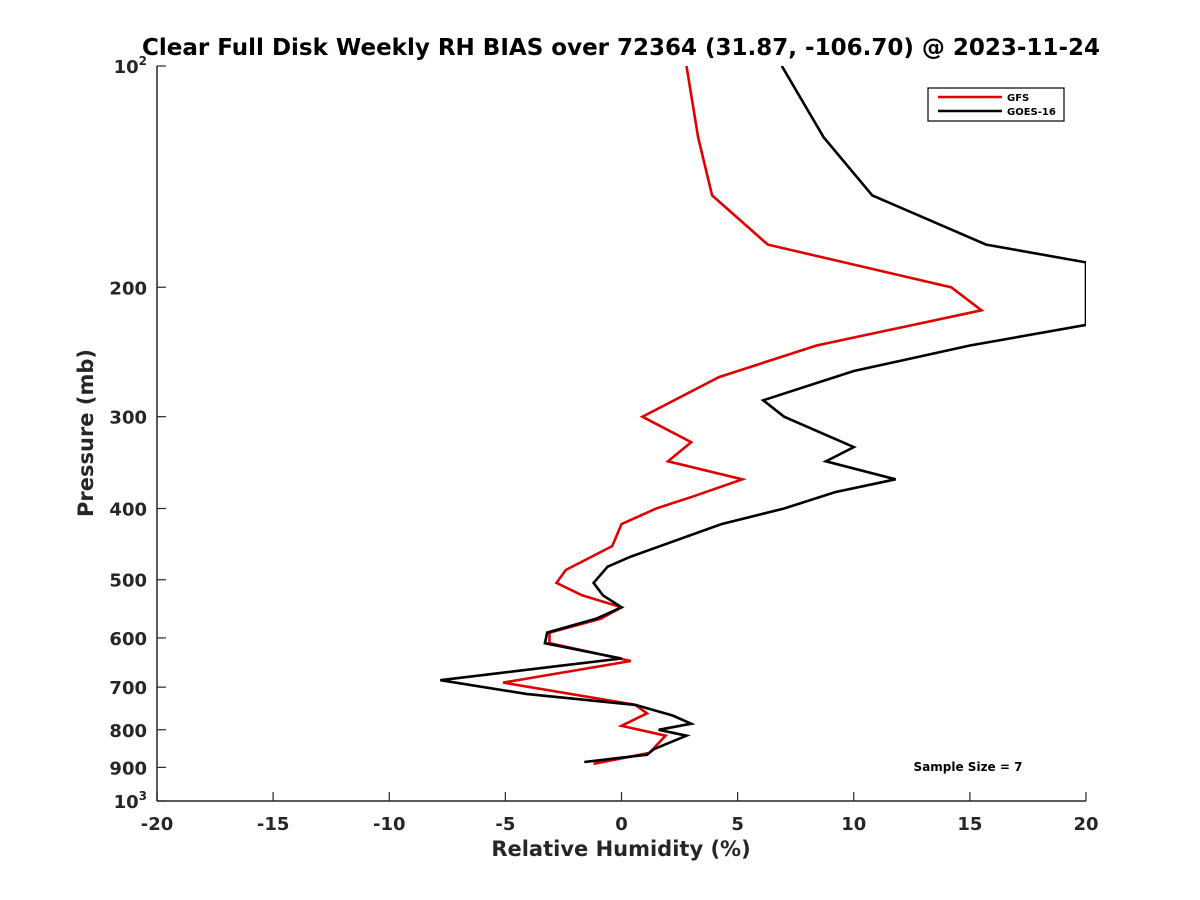 The width and height of the screenshot is (1200, 900). What do you see at coordinates (1018, 98) in the screenshot?
I see `legend-label-gfs: GFS` at bounding box center [1018, 98].